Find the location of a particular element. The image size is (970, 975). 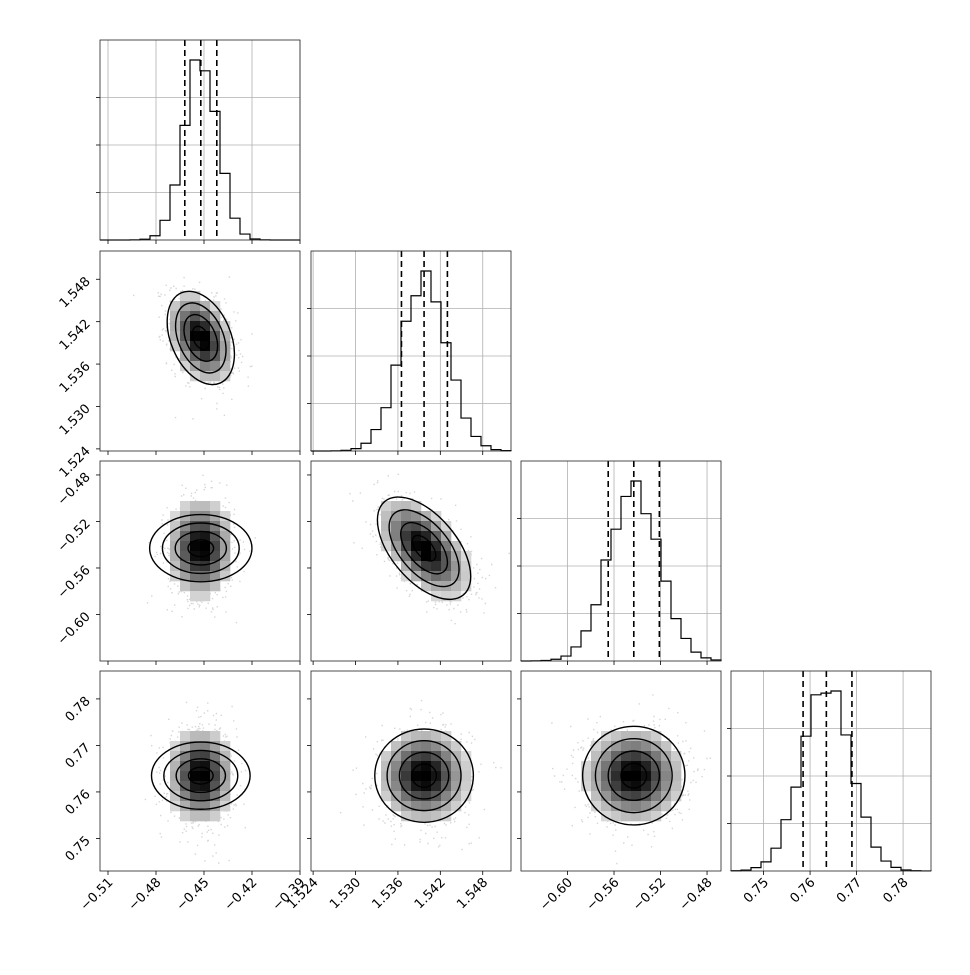

x-tick-label: 0.78 is located at coordinates (895, 890).